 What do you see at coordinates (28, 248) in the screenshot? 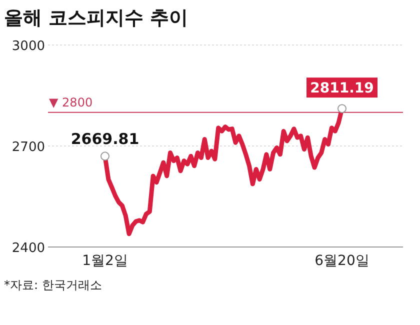
I see `y-tick-label: 2400` at bounding box center [28, 248].